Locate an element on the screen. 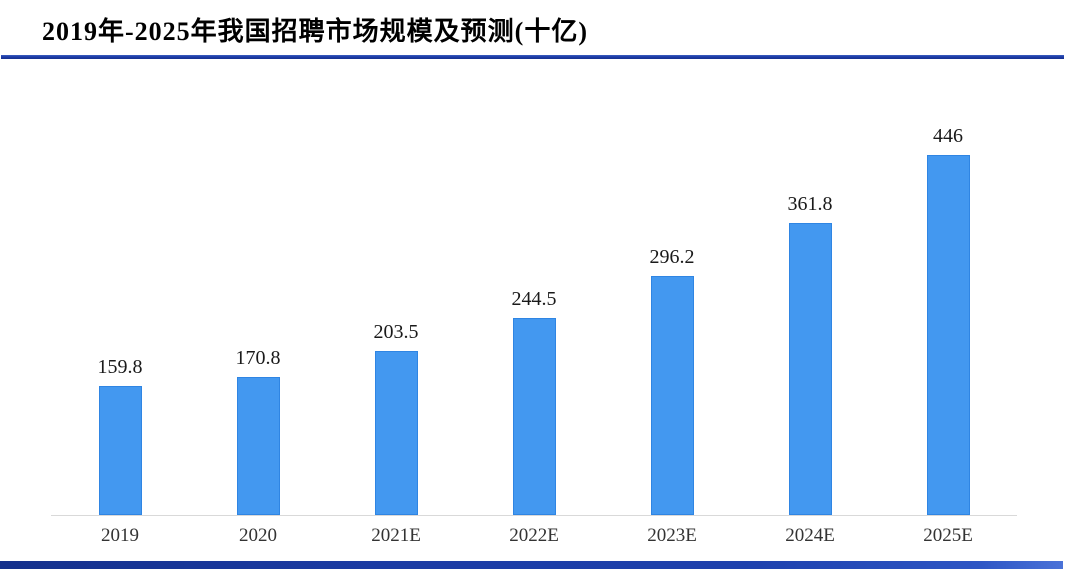  bar-value-label: 296.2 is located at coordinates (672, 257).